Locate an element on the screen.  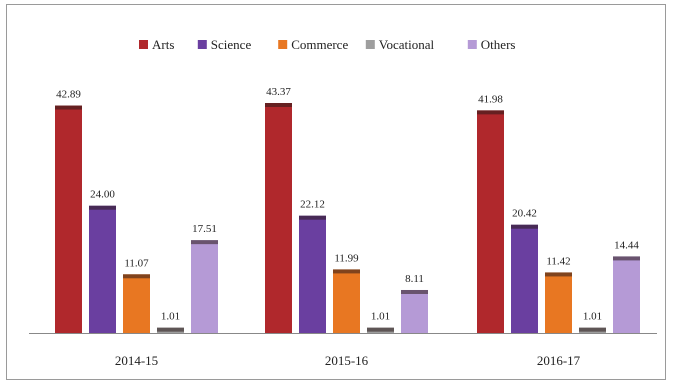
data-label-commerce-2016-17: 11.42 is located at coordinates (558, 261).